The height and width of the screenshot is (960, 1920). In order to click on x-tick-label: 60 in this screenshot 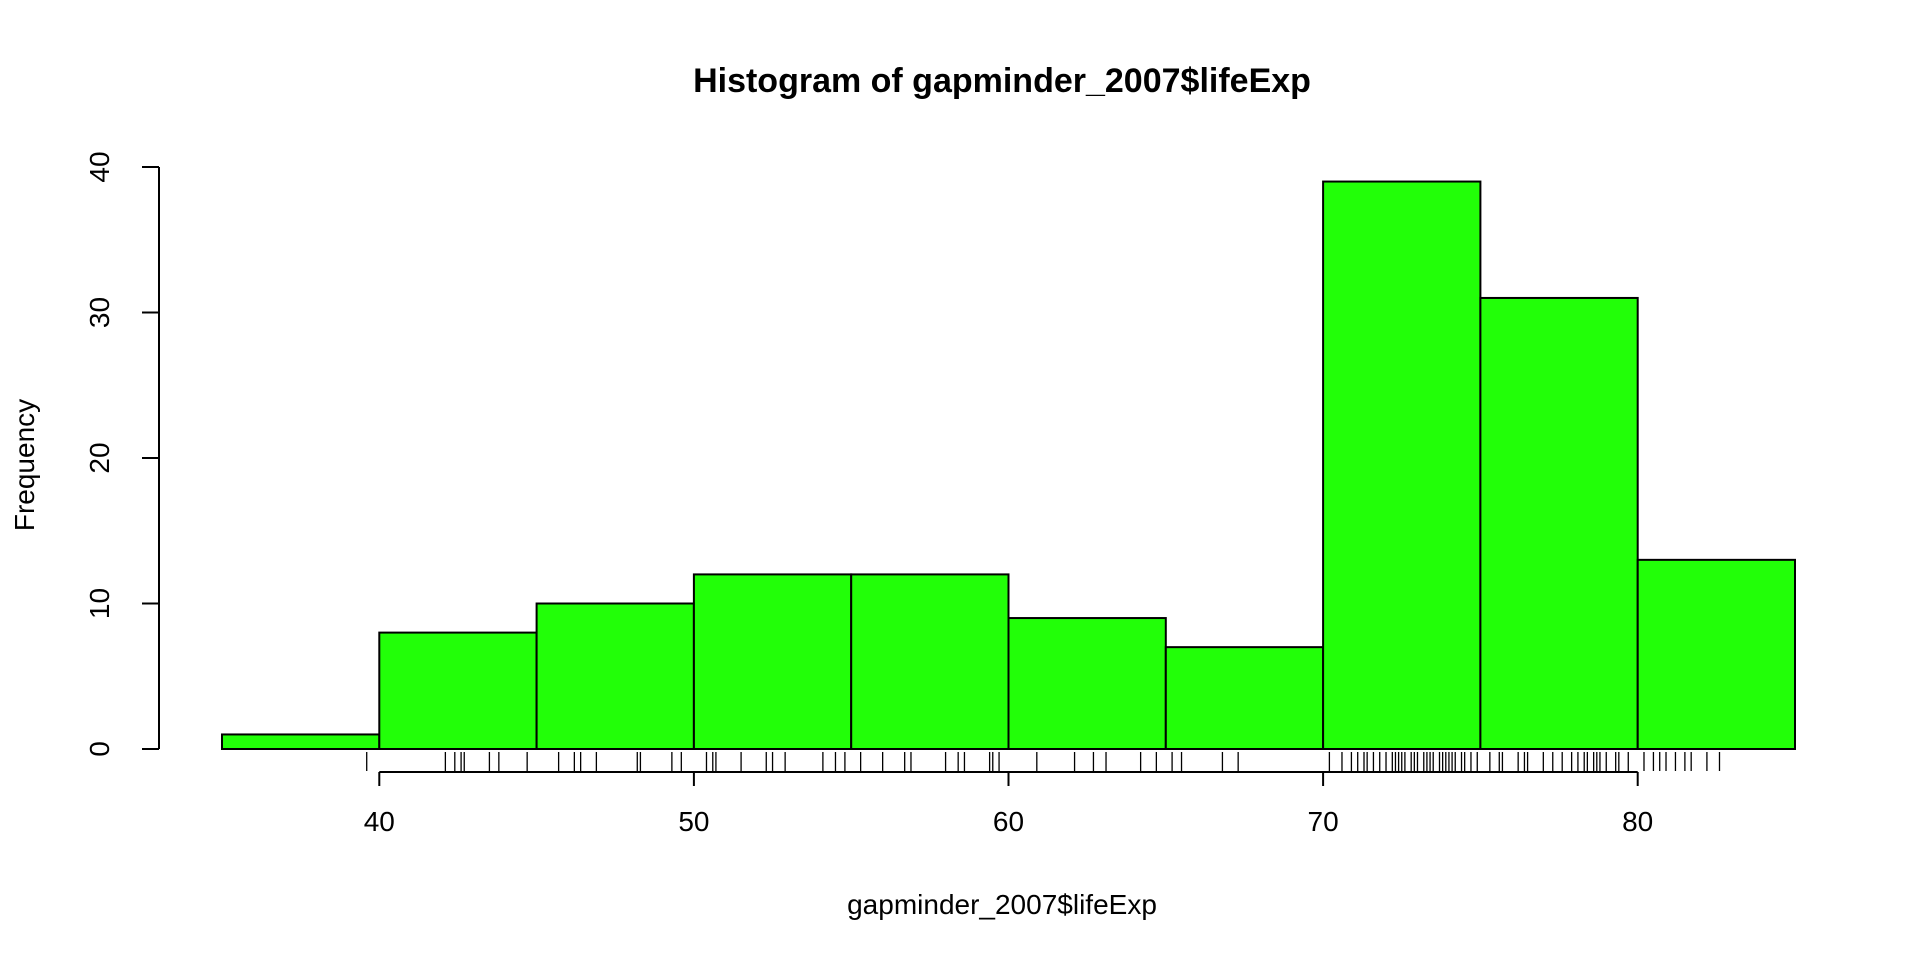, I will do `click(1008, 821)`.